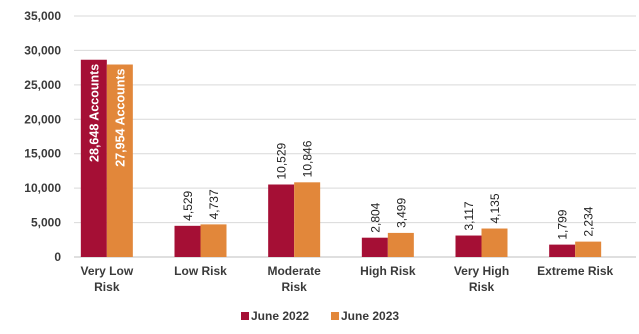 This screenshot has width=639, height=334. What do you see at coordinates (375, 217) in the screenshot?
I see `data-label: 2,804` at bounding box center [375, 217].